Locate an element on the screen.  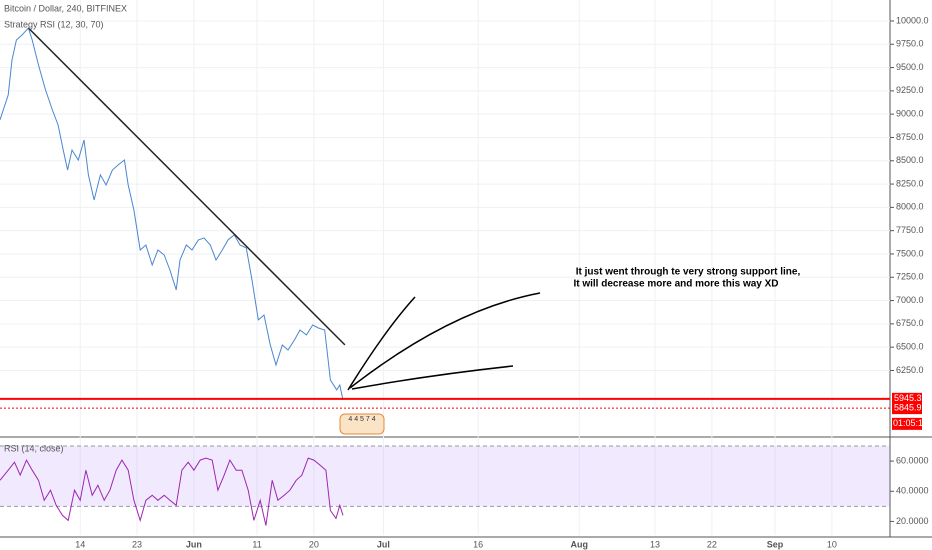
y-tick-label: 6500.0 is located at coordinates (910, 347).